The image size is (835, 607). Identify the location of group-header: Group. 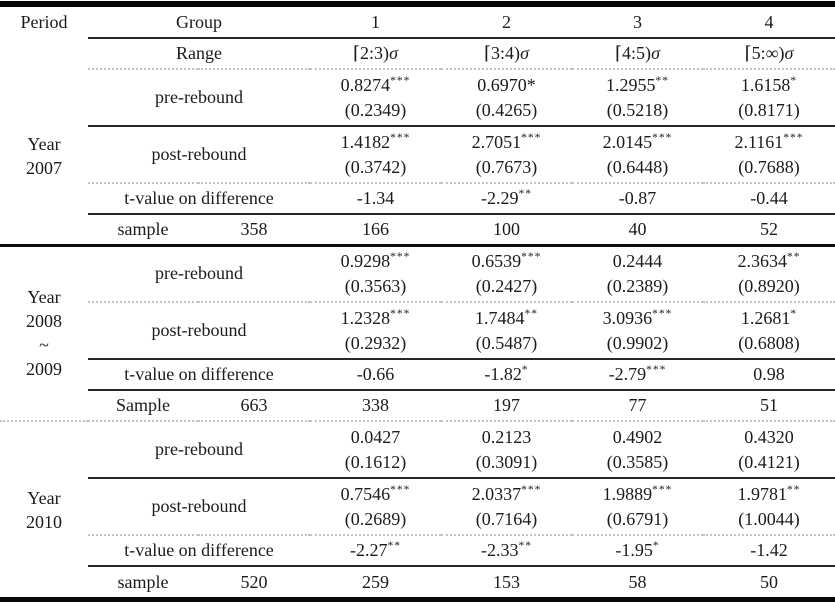
(199, 23).